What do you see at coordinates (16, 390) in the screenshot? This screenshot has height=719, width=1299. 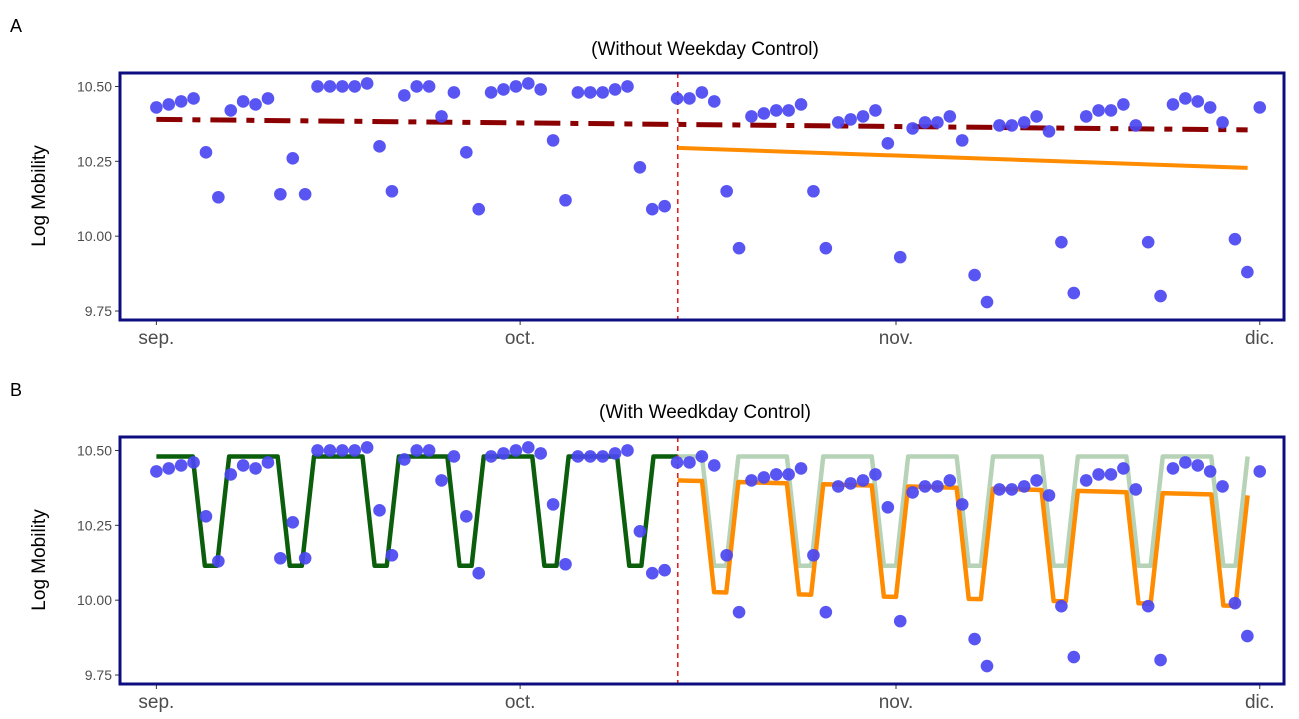 I see `panel-label-b: B` at bounding box center [16, 390].